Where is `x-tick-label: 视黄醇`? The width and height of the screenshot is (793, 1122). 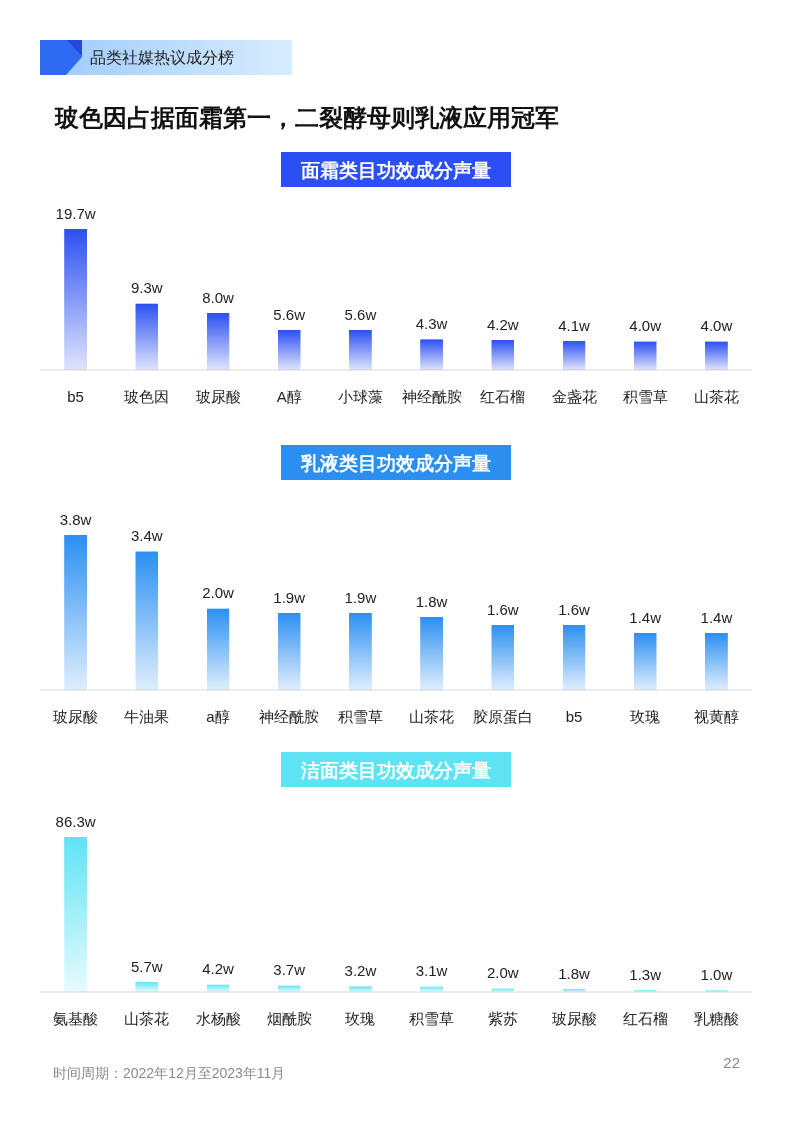 x-tick-label: 视黄醇 is located at coordinates (716, 716).